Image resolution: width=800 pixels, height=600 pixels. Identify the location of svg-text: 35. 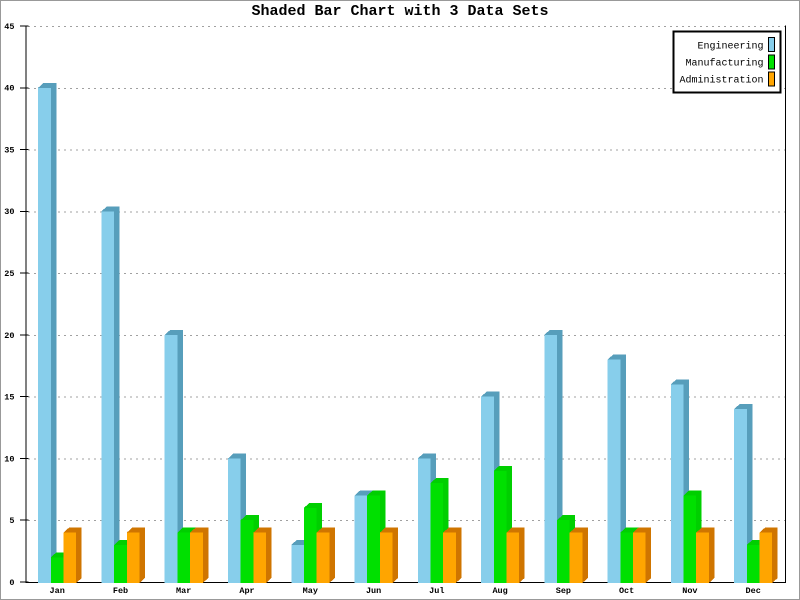
(9, 150).